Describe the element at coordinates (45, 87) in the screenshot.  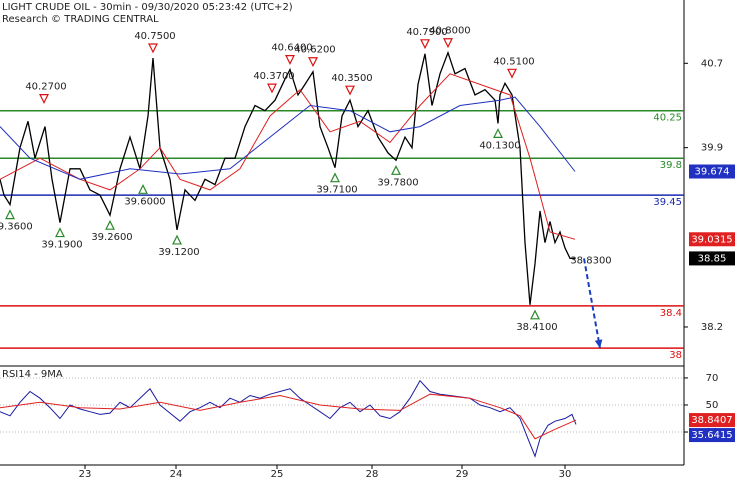
I see `high-label: 40.2700` at that location.